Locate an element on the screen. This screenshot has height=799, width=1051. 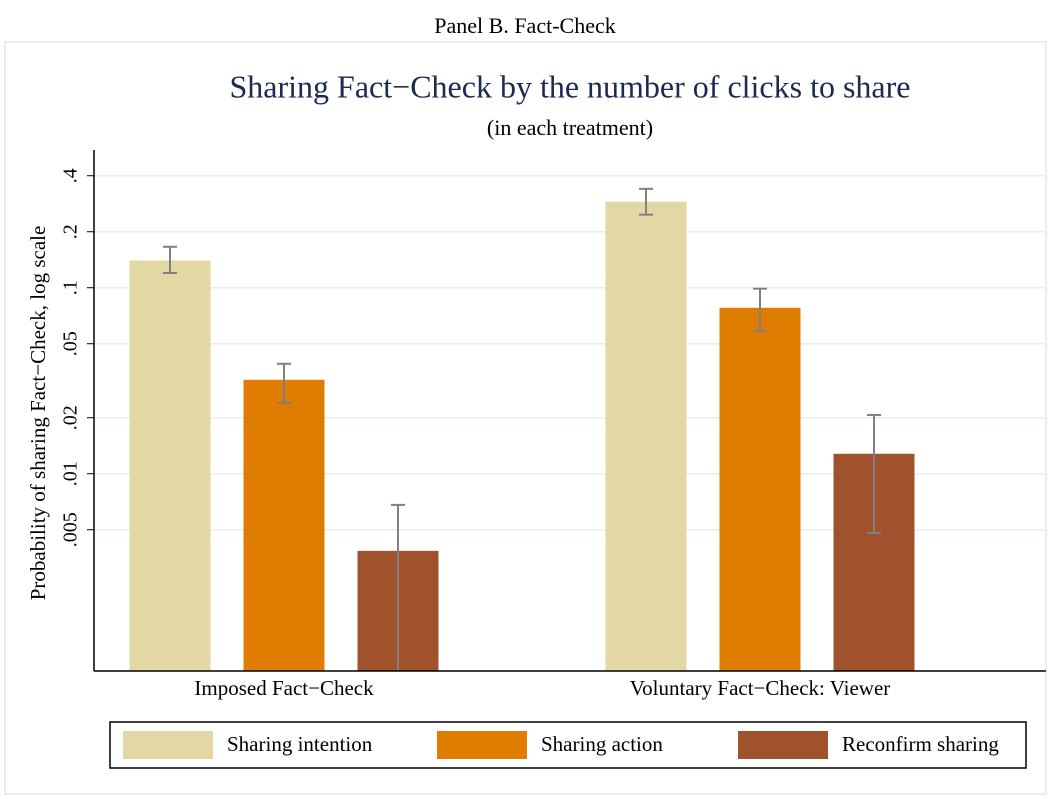
panel-label: Panel B. Fact-Check is located at coordinates (524, 25).